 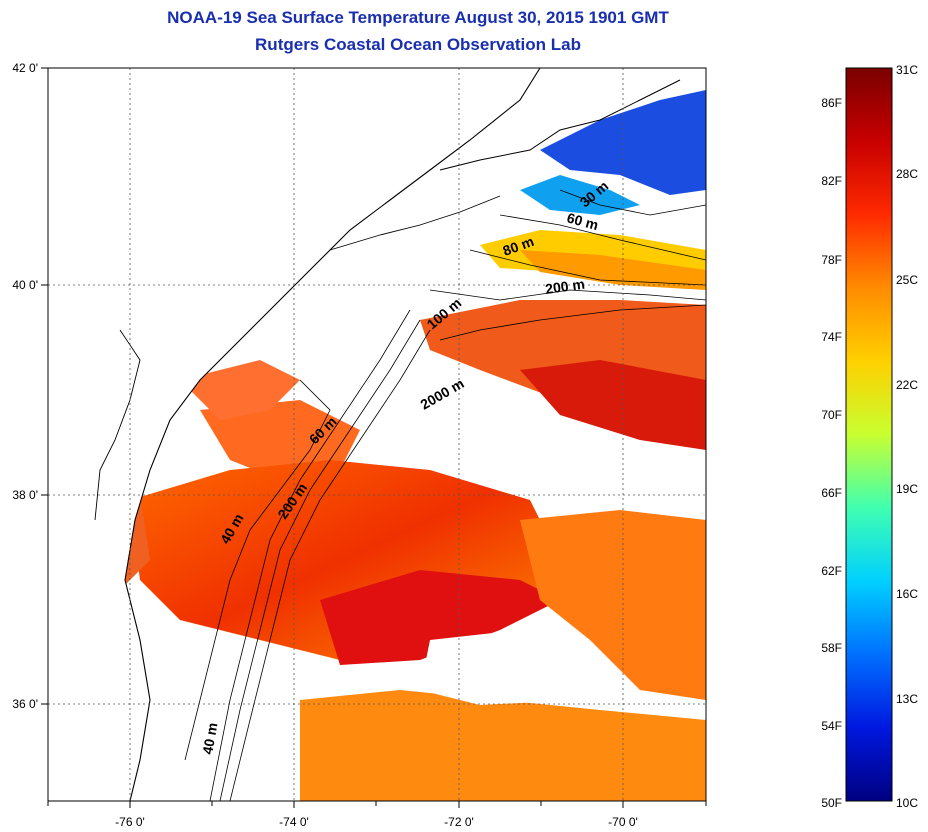 I want to click on contour-label: 60 m, so click(x=582, y=221).